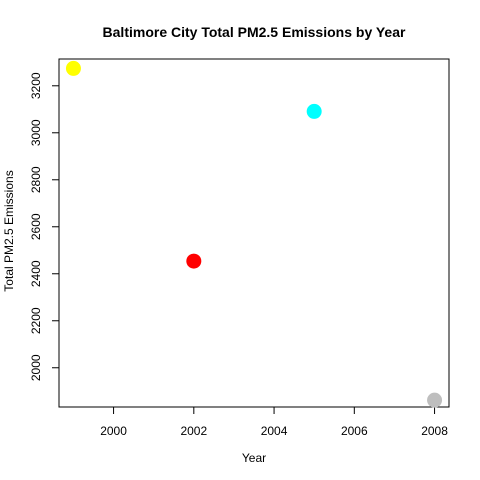 The width and height of the screenshot is (480, 480). Describe the element at coordinates (254, 458) in the screenshot. I see `x-axis-label: Year` at that location.